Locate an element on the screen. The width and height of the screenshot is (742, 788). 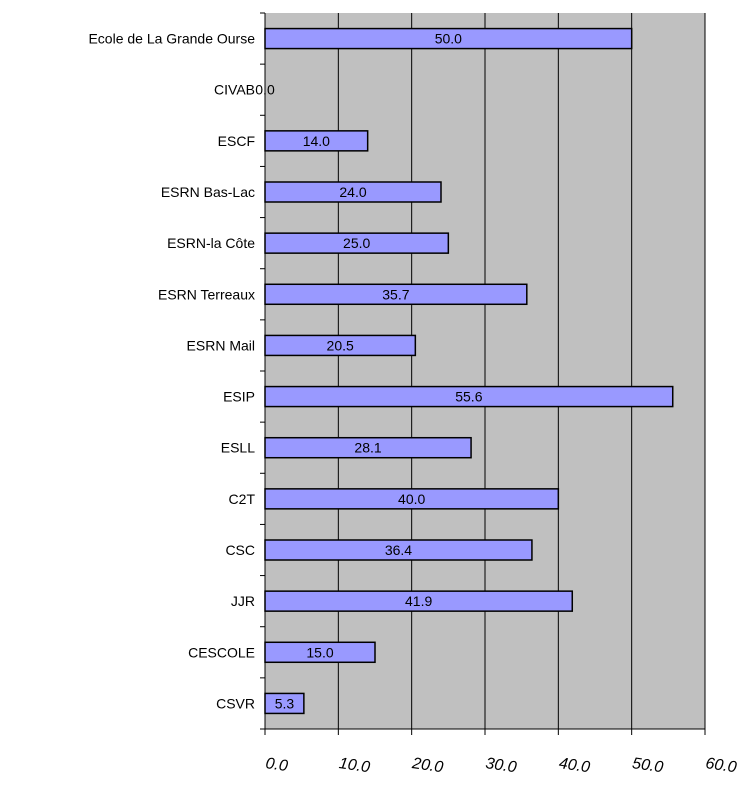
data-label: 36.4 is located at coordinates (398, 550).